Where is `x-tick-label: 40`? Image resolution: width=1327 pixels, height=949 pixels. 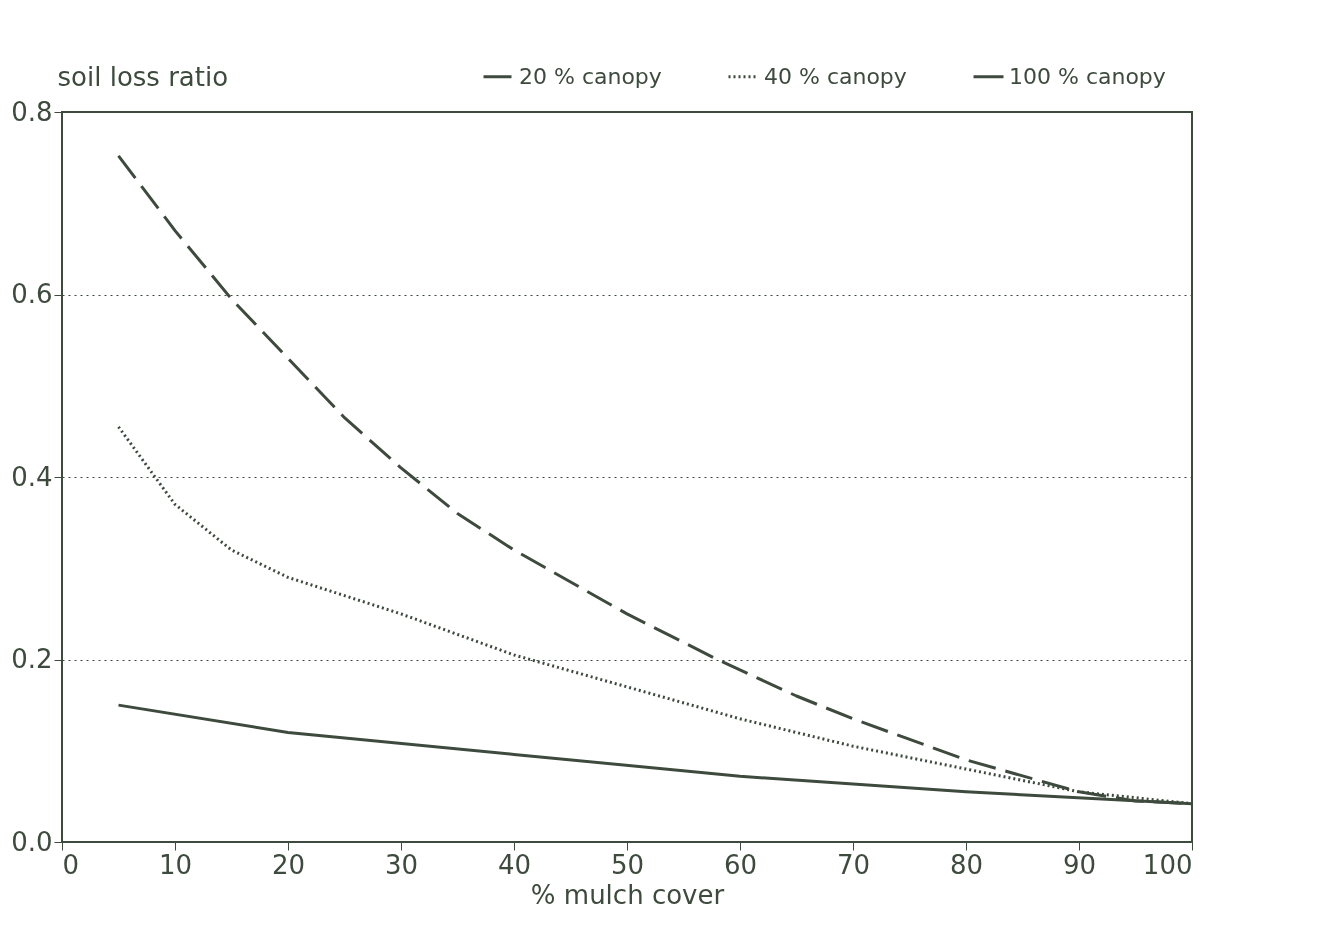 x-tick-label: 40 is located at coordinates (514, 864).